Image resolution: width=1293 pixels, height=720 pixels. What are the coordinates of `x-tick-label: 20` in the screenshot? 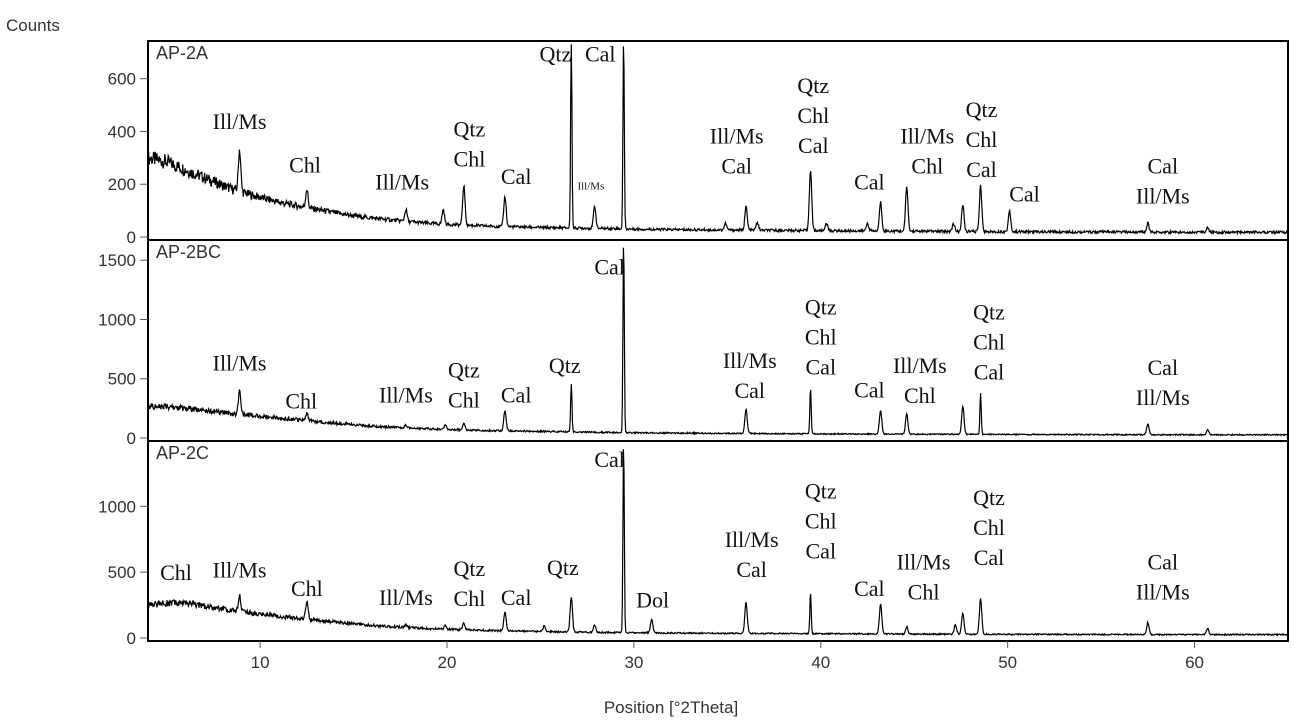 It's located at (447, 662).